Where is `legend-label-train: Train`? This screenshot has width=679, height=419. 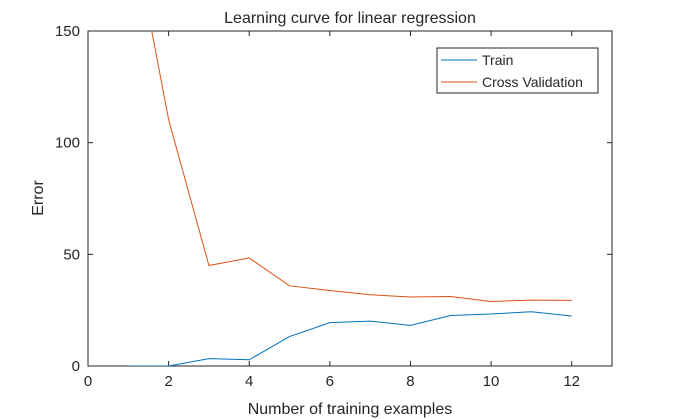 legend-label-train: Train is located at coordinates (497, 60).